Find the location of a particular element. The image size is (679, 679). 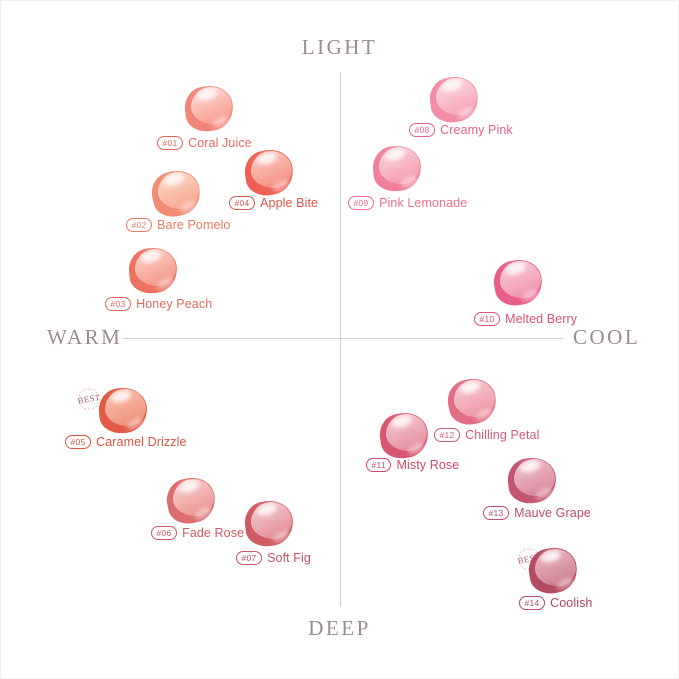

shade-label: #04 Apple Bite is located at coordinates (273, 203).